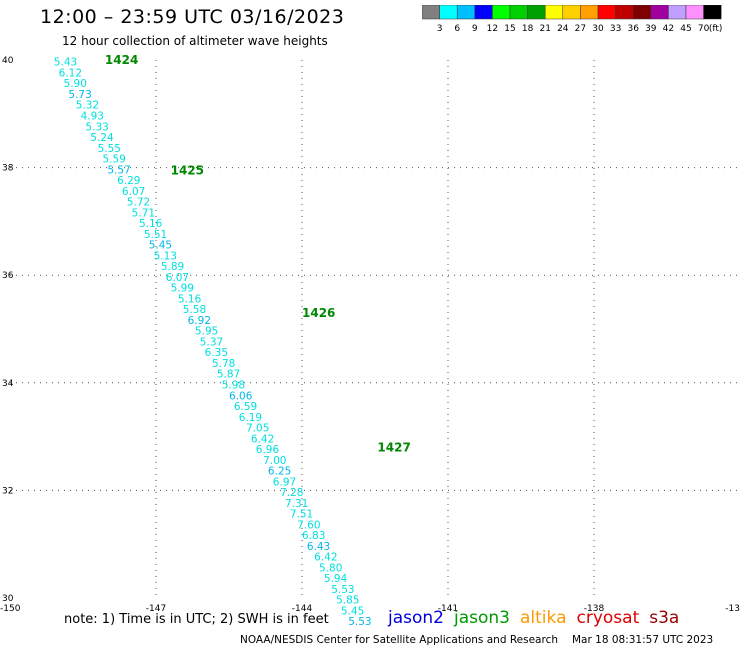  I want to click on swh-point: 7.28, so click(291, 493).